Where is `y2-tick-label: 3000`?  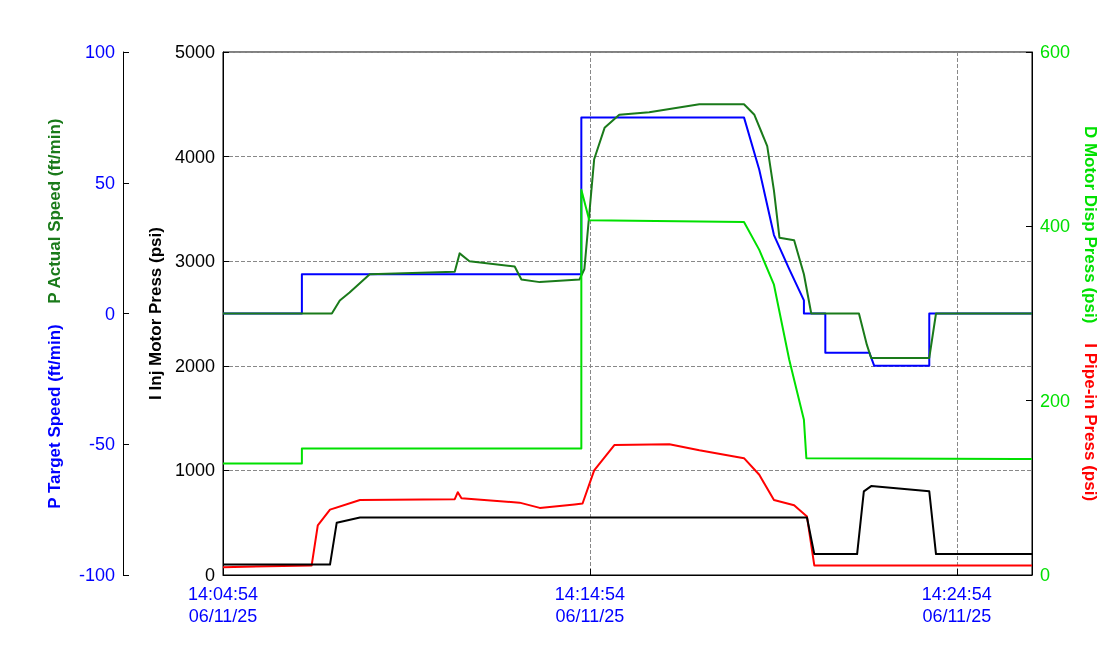
y2-tick-label: 3000 is located at coordinates (194, 261).